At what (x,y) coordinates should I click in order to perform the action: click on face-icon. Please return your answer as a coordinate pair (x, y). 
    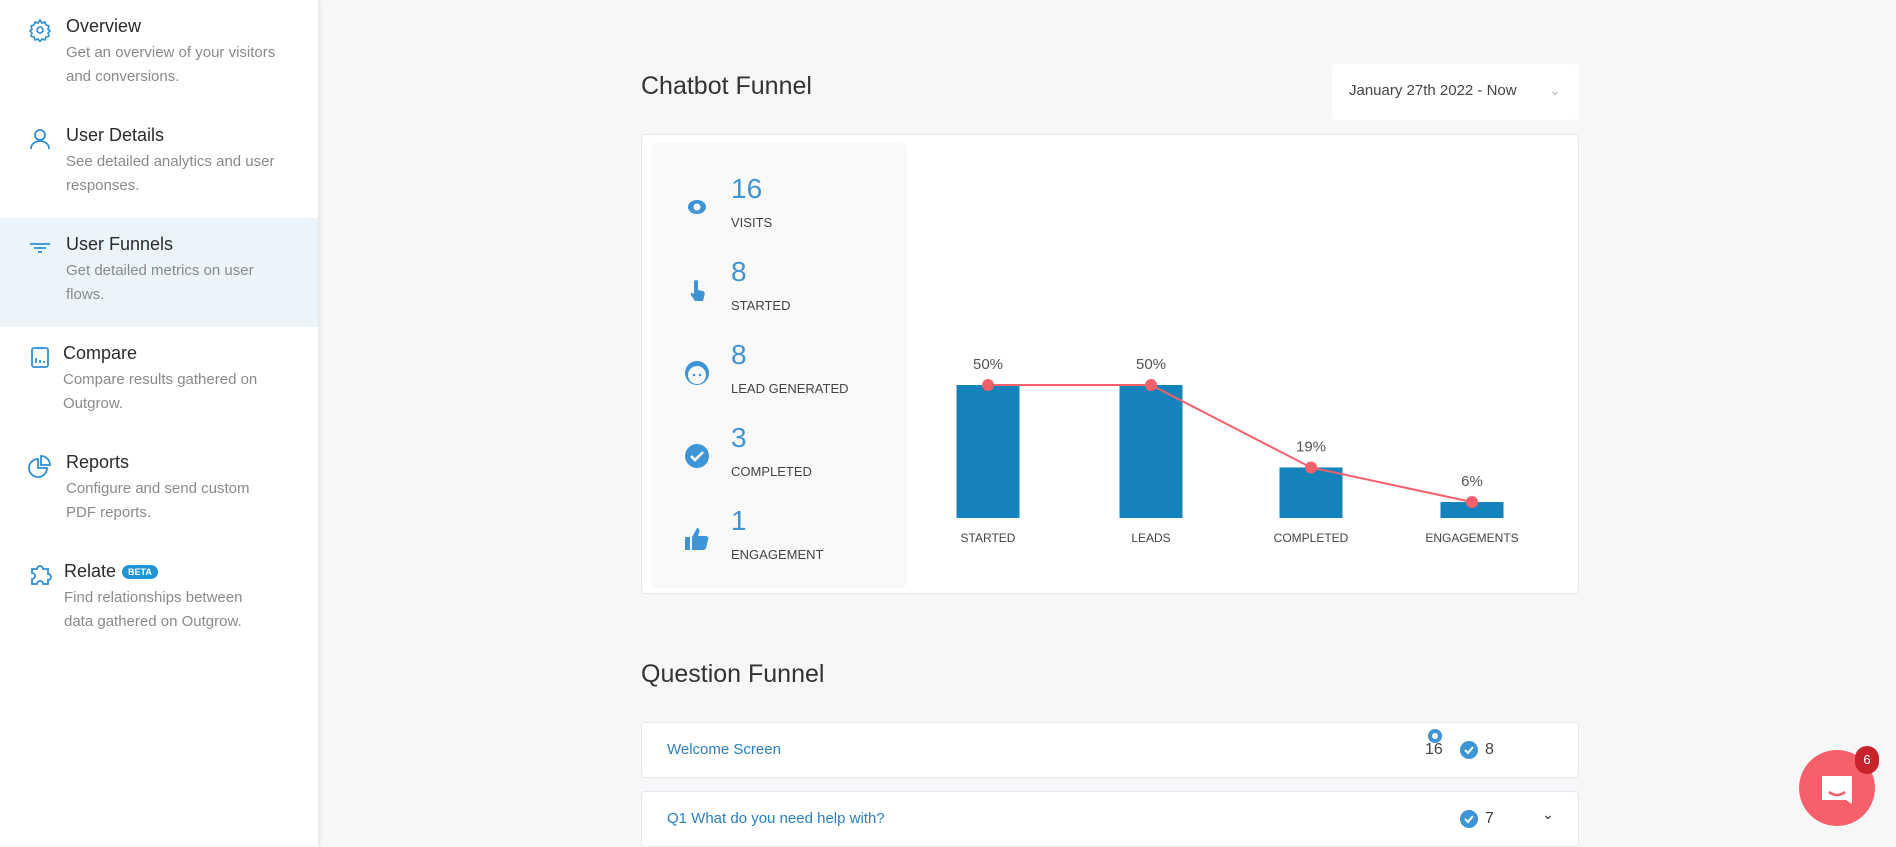
    Looking at the image, I should click on (697, 373).